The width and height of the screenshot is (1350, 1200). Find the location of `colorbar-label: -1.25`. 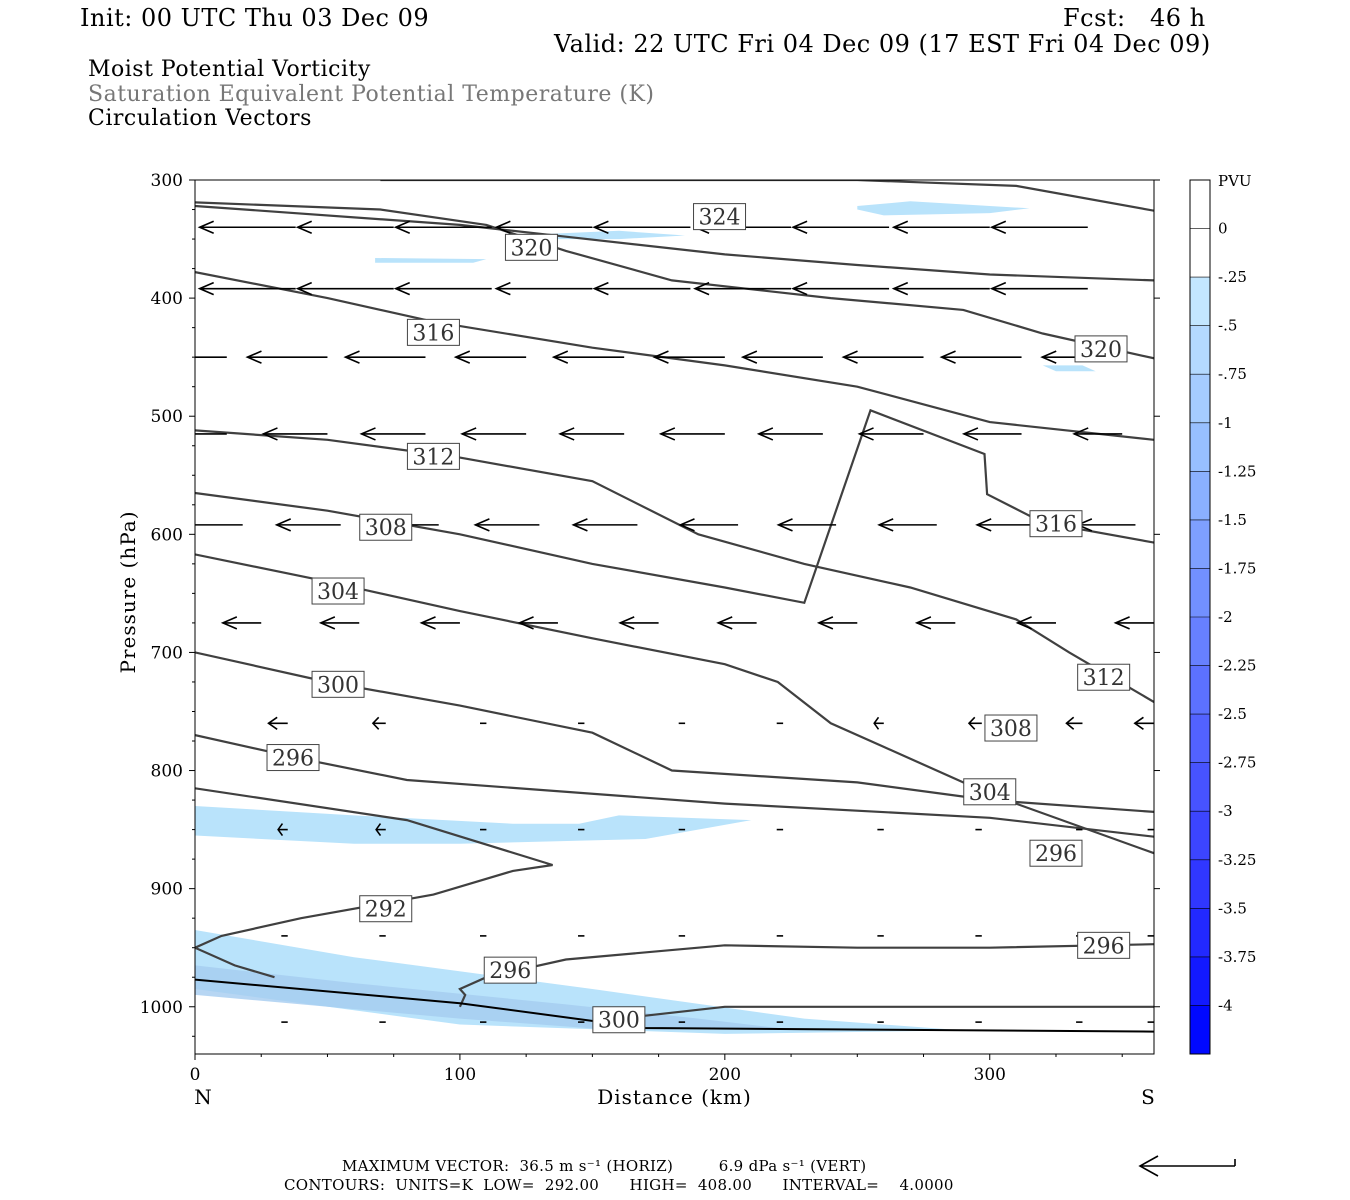

colorbar-label: -1.25 is located at coordinates (1237, 471).